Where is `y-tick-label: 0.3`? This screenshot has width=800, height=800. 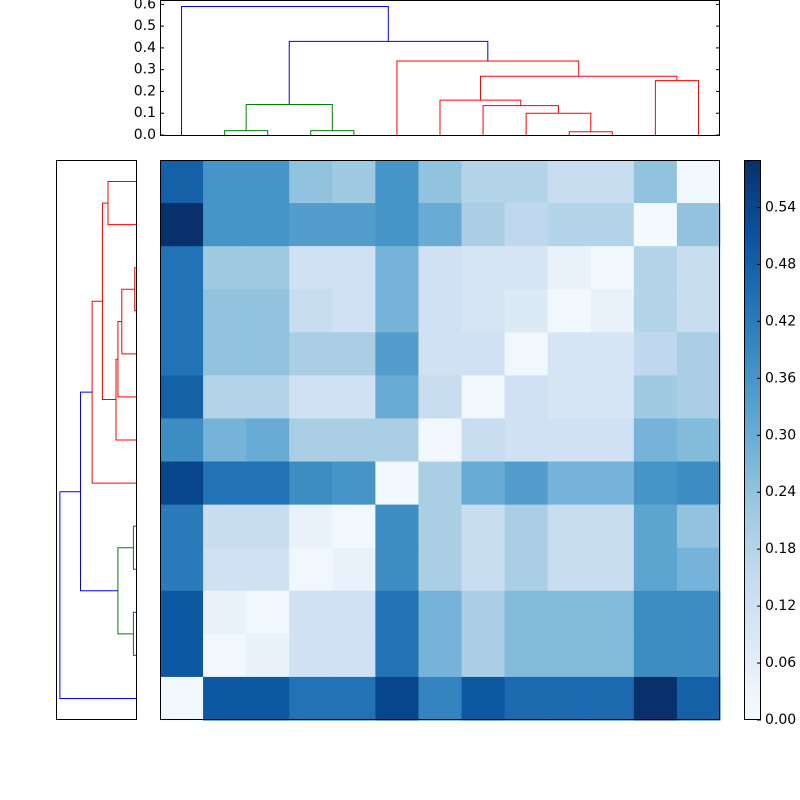 y-tick-label: 0.3 is located at coordinates (145, 70).